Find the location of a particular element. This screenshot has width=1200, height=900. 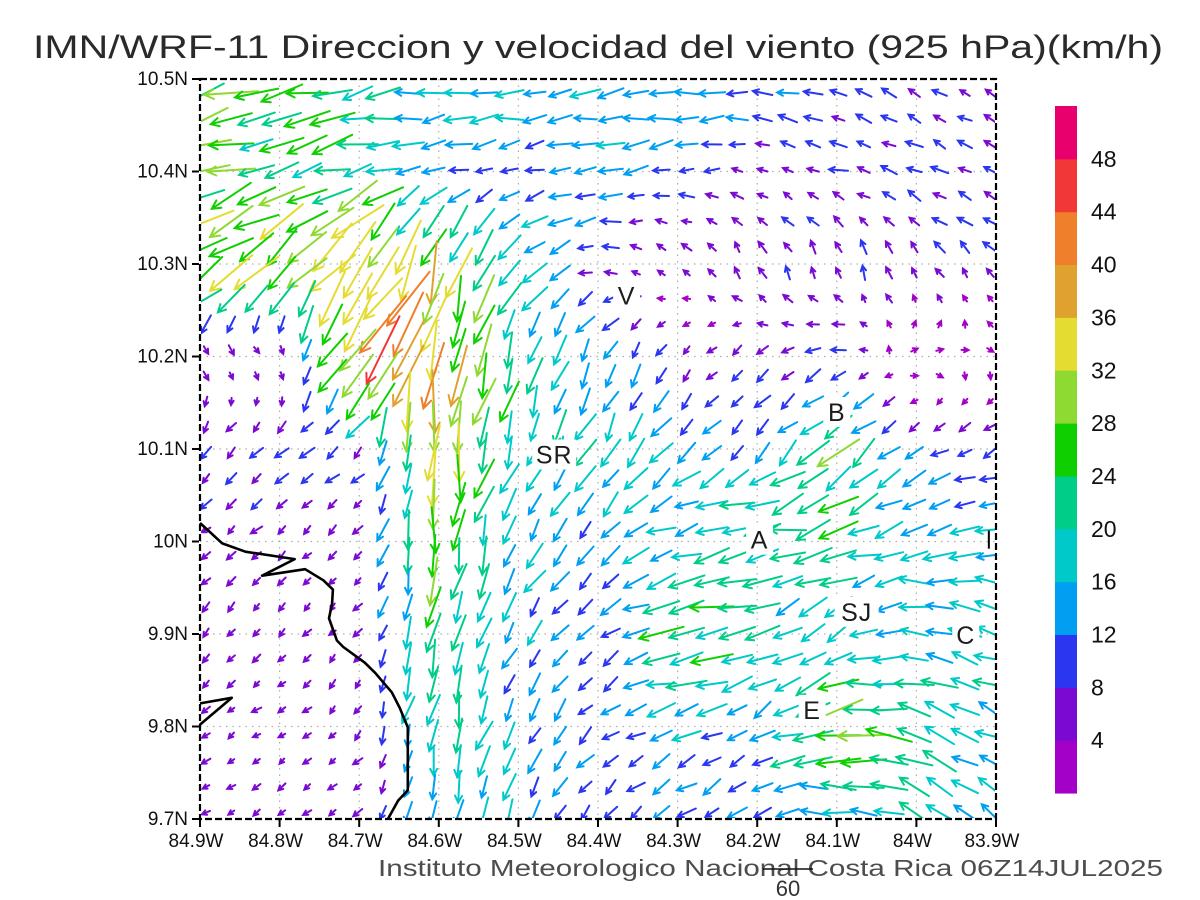

peninsula-coastline is located at coordinates (216, 711).